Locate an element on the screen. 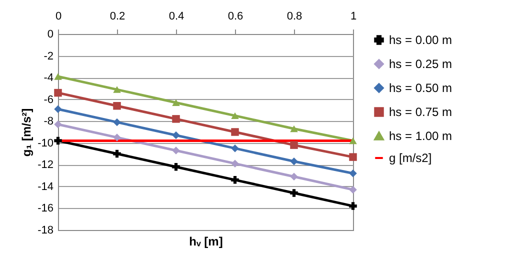 The image size is (513, 271). legend-label: hs = 0.75 m is located at coordinates (420, 112).